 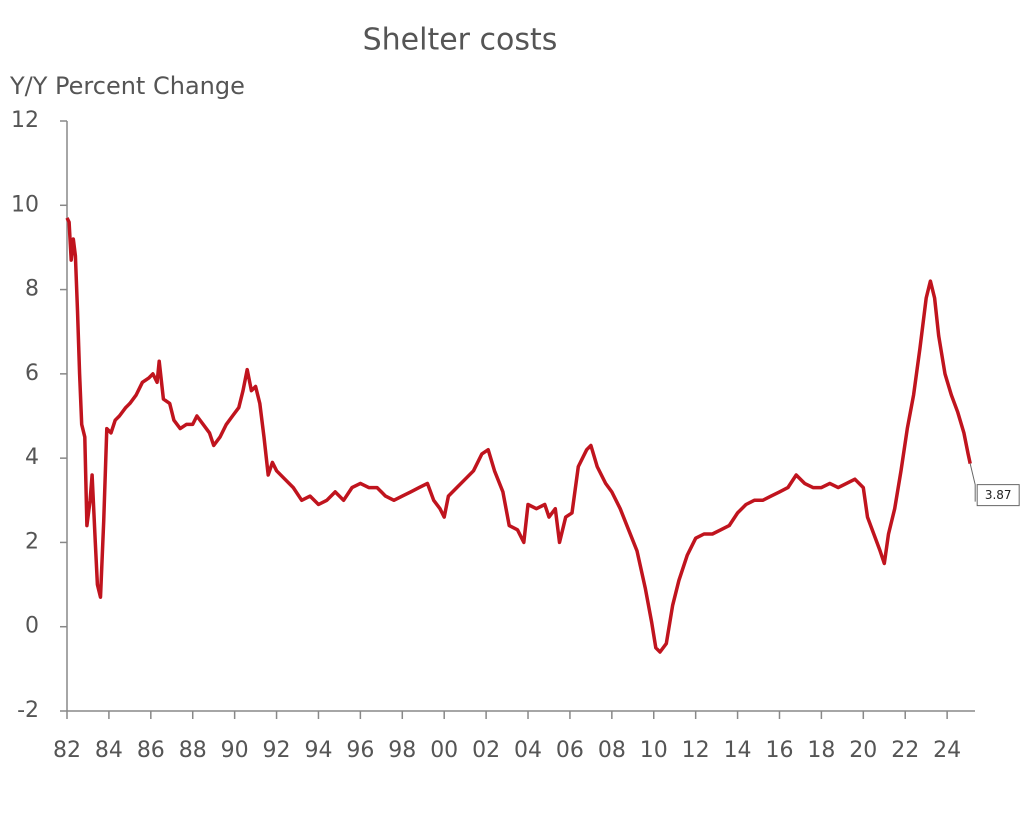 I want to click on x-tick-label: 88, so click(x=193, y=750).